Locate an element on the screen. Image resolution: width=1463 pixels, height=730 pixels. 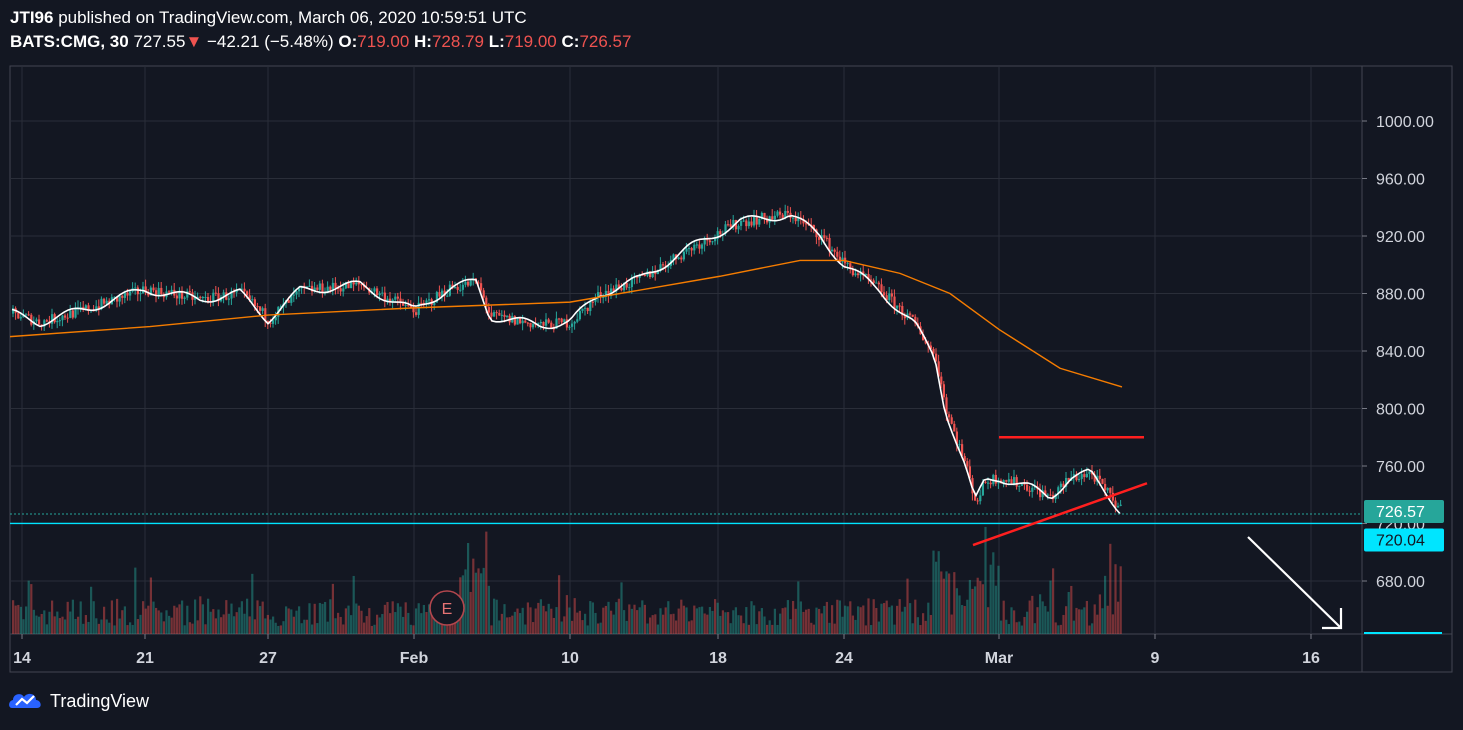
author-name: JTI96 is located at coordinates (32, 17).